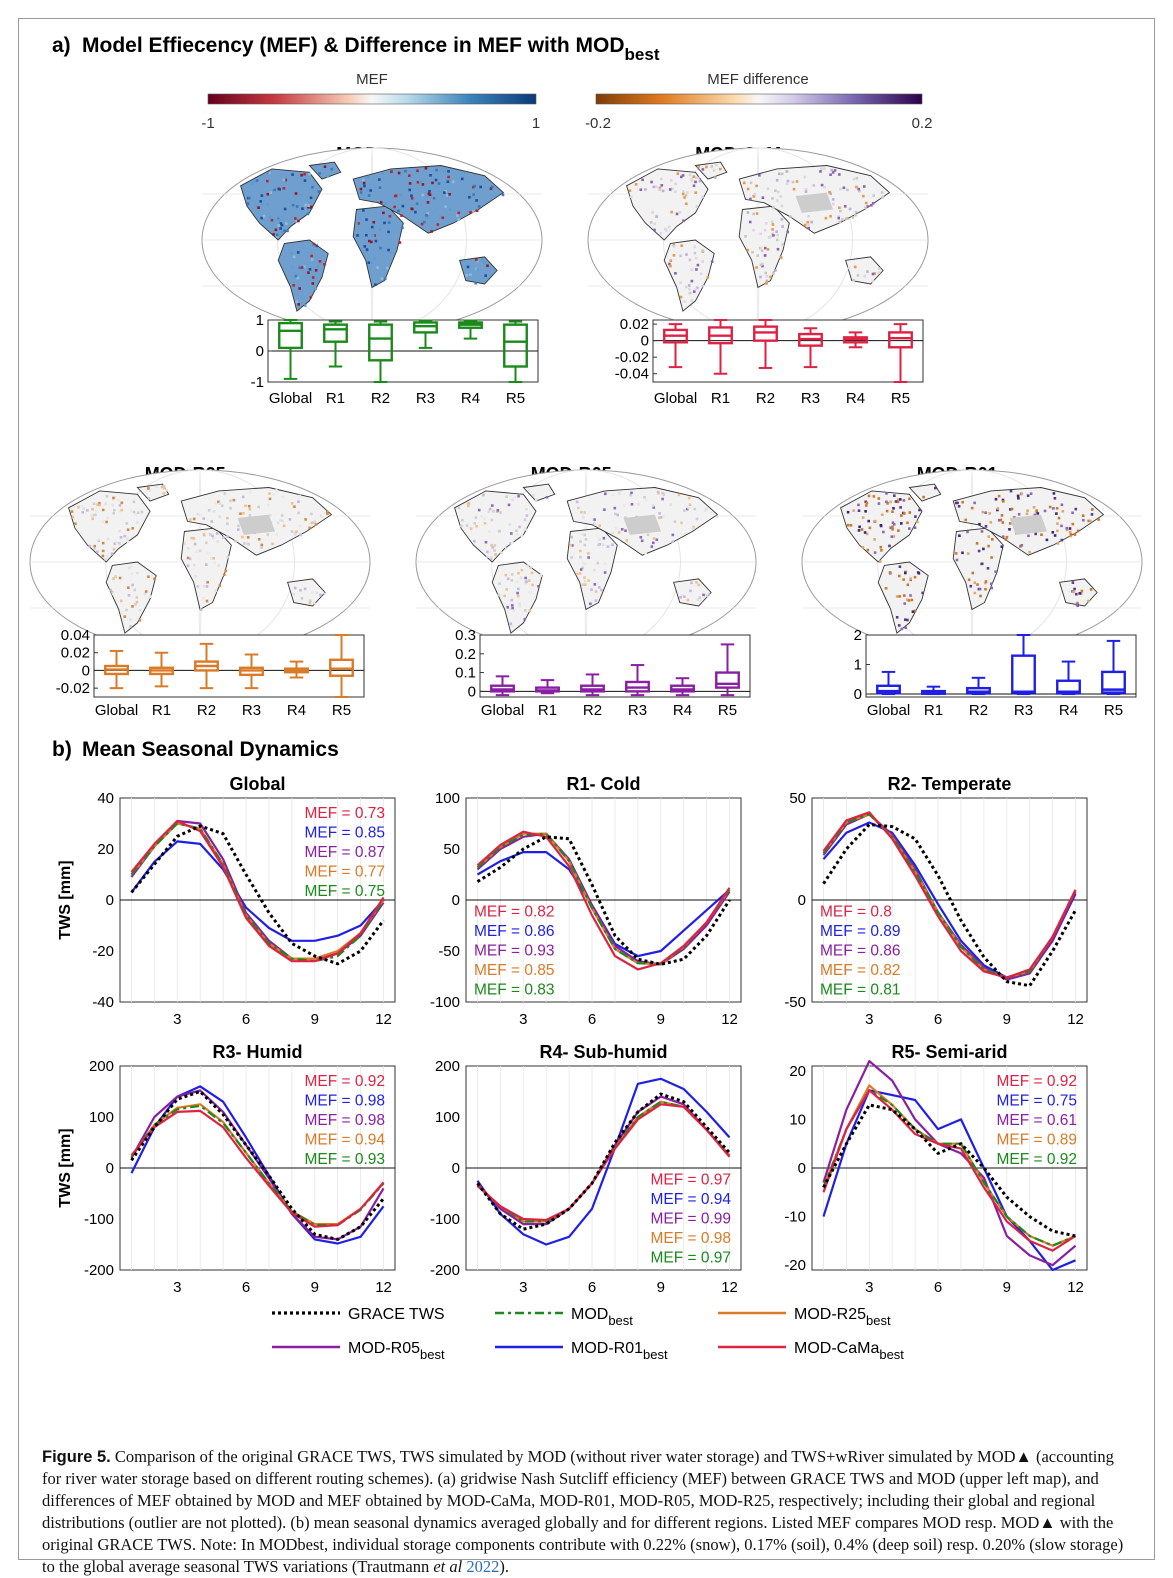 Image resolution: width=1173 pixels, height=1578 pixels. What do you see at coordinates (177, 1019) in the screenshot?
I see `chart-xtick-label: 3` at bounding box center [177, 1019].